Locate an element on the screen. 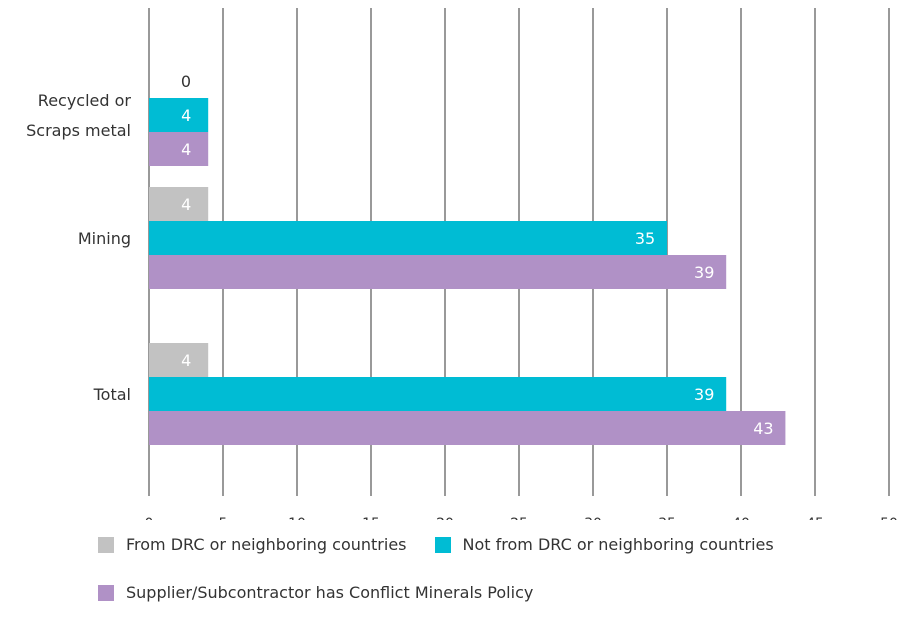  legend-swatch-from-drc is located at coordinates (106, 544).